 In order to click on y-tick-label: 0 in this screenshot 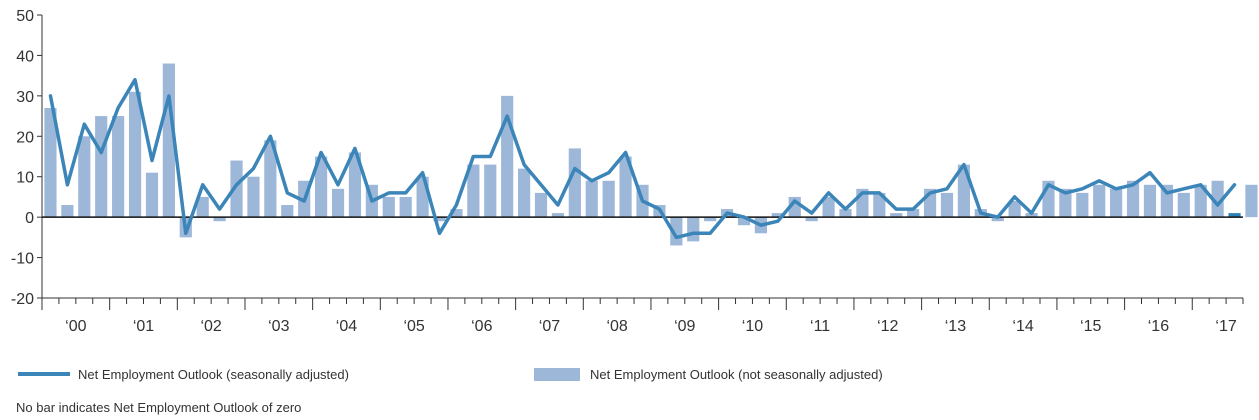, I will do `click(29, 218)`.